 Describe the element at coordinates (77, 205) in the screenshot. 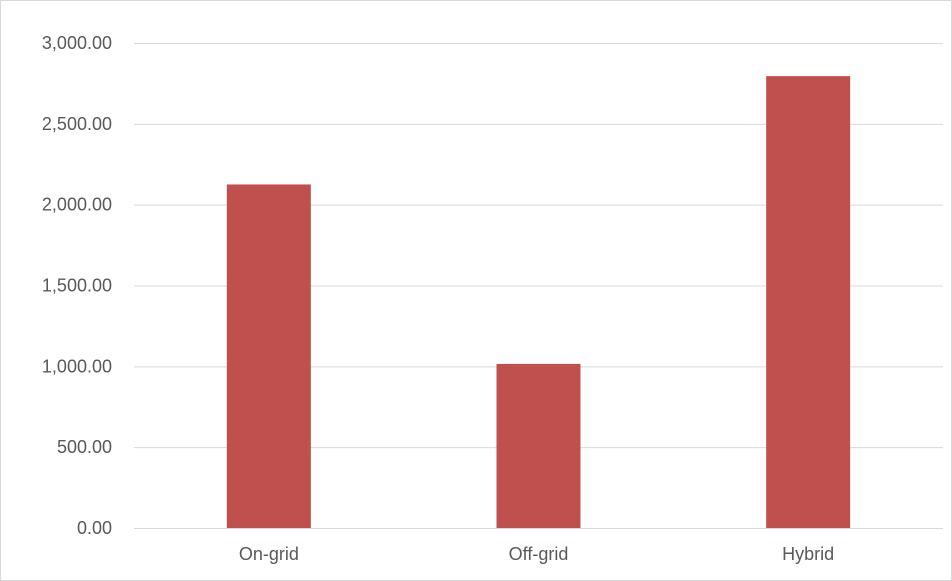

I see `y-tick-label: 2,000.00` at that location.